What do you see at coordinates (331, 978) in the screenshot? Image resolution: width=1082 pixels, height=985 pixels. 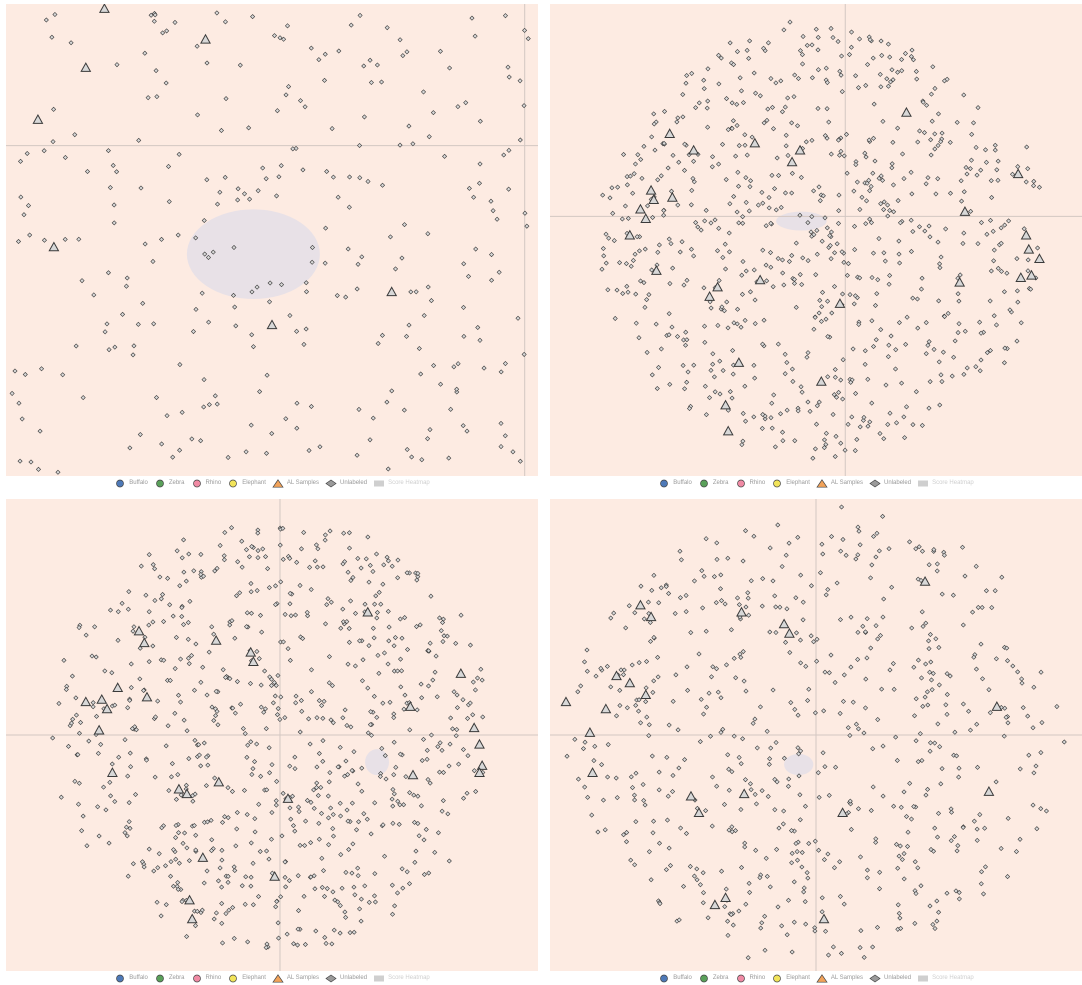 I see `diamond-icon` at bounding box center [331, 978].